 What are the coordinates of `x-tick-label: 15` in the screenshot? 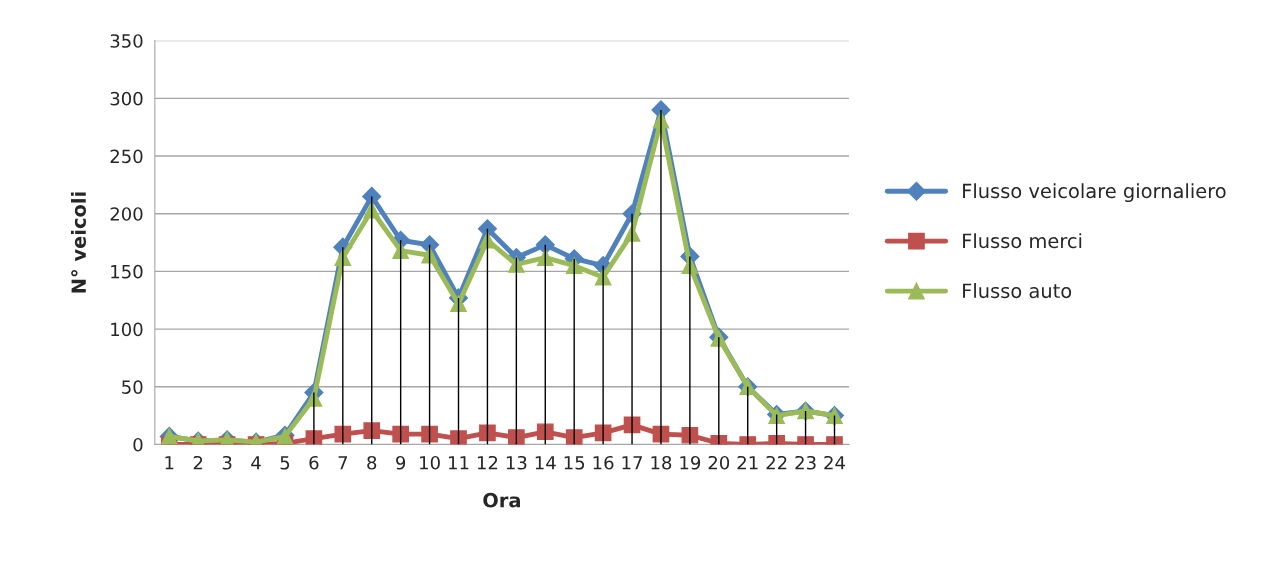 It's located at (574, 463).